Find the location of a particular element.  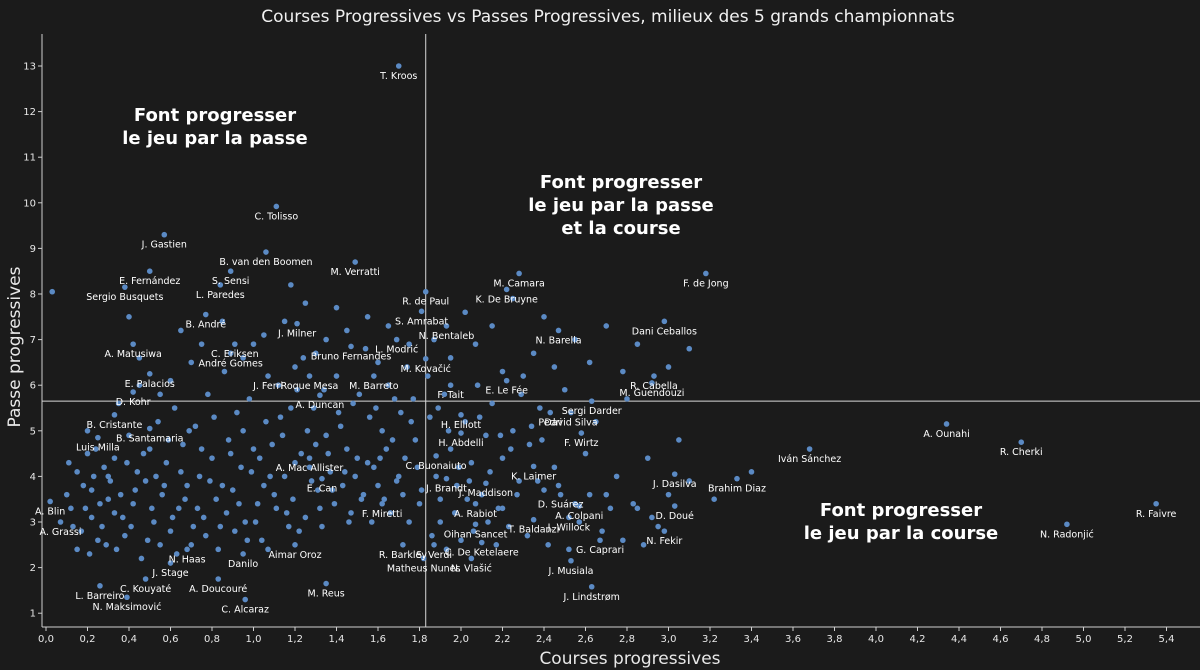

y-tick-label: 5 is located at coordinates (33, 431).